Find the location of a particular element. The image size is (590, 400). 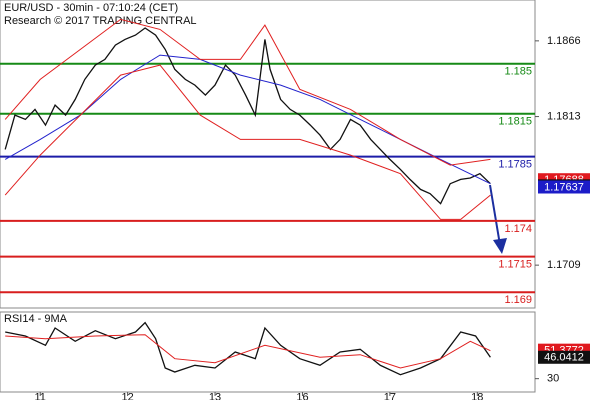

level-label: 1.174 is located at coordinates (518, 229).